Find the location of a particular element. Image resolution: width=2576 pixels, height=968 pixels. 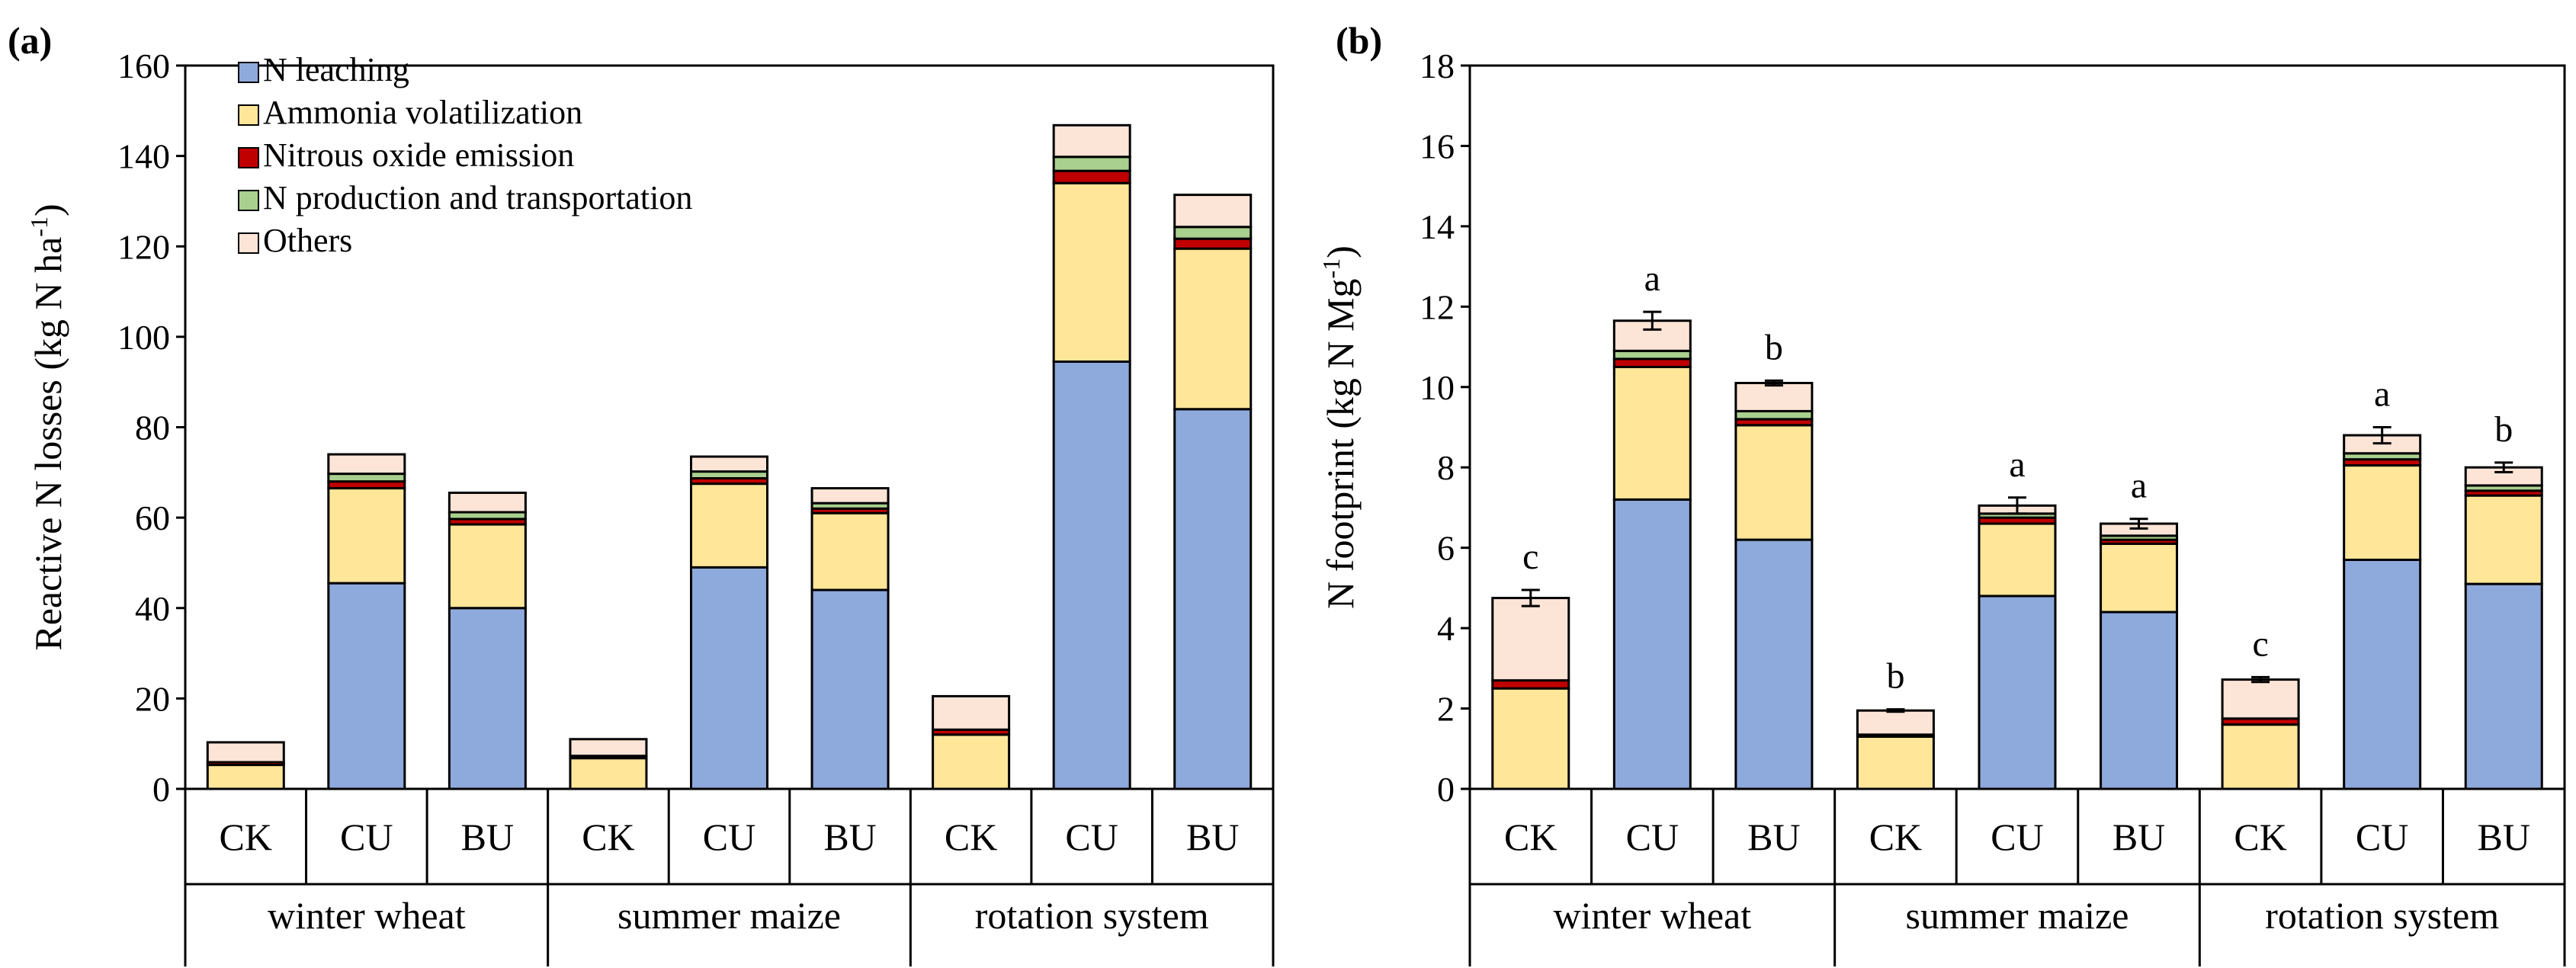

y-tick-label: 60 is located at coordinates (152, 517).